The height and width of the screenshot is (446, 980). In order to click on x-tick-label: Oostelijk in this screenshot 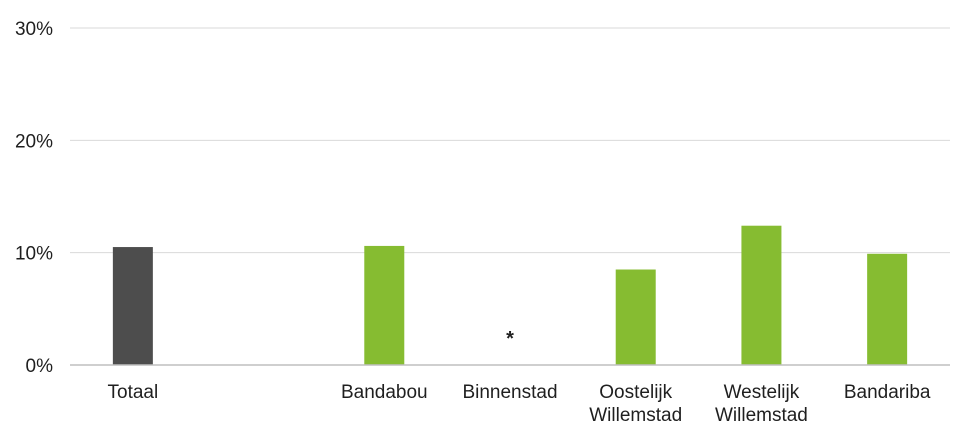, I will do `click(635, 392)`.